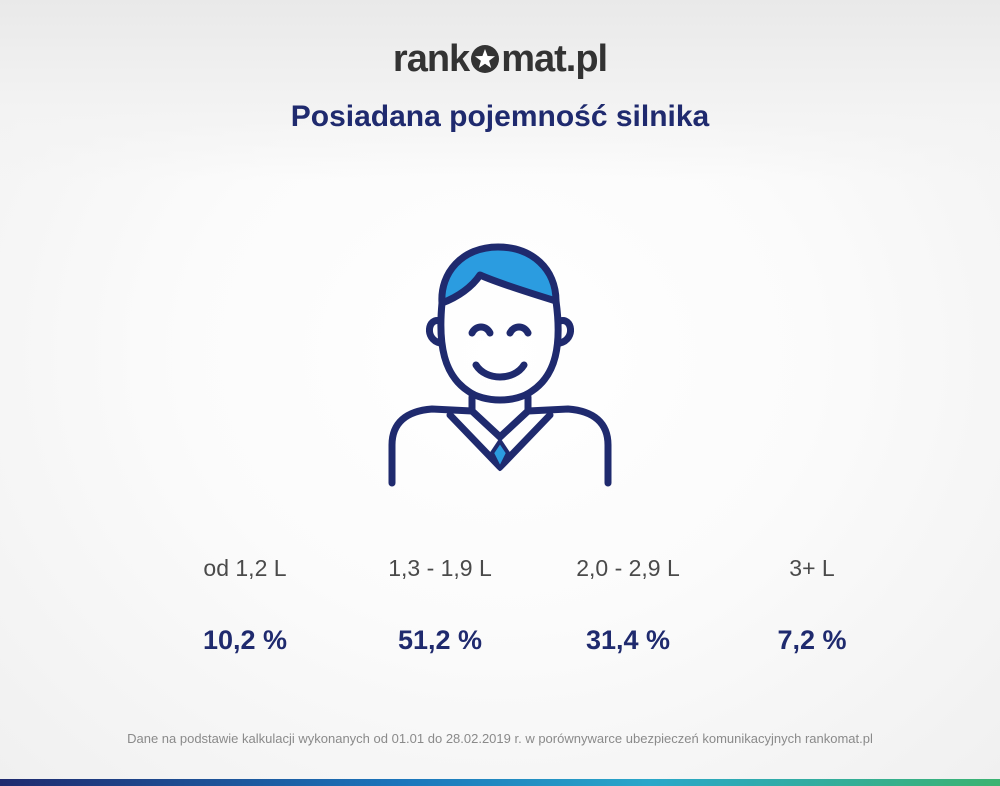 The image size is (1000, 786). Describe the element at coordinates (628, 640) in the screenshot. I see `value-label: 31,4 %` at that location.